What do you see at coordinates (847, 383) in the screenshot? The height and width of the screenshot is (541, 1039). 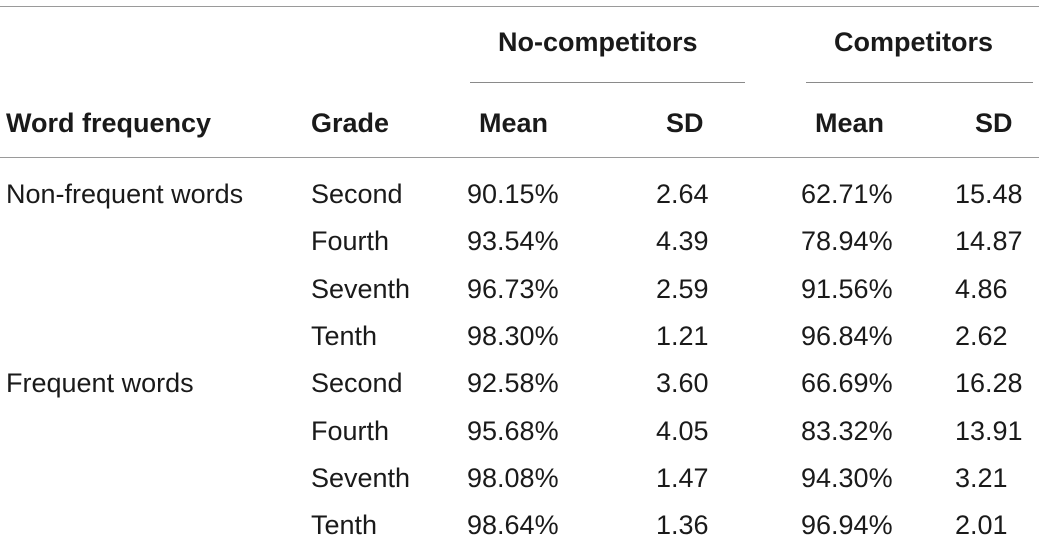 I see `competitors-mean-cell: 66.69%` at bounding box center [847, 383].